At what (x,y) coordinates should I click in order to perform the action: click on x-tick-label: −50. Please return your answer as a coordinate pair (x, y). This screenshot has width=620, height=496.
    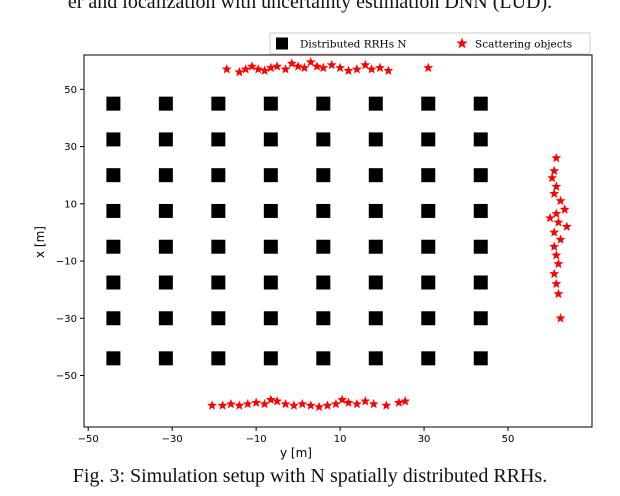
    Looking at the image, I should click on (88, 439).